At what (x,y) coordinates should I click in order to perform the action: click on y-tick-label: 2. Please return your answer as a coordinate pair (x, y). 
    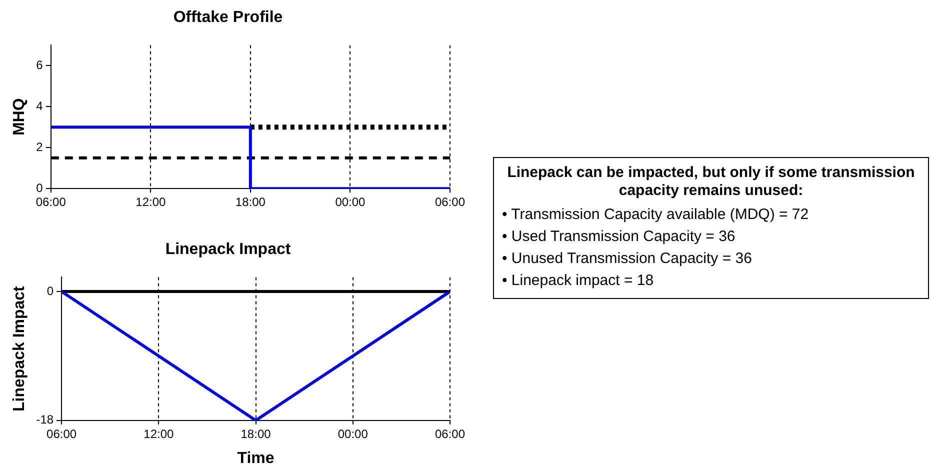
    Looking at the image, I should click on (40, 147).